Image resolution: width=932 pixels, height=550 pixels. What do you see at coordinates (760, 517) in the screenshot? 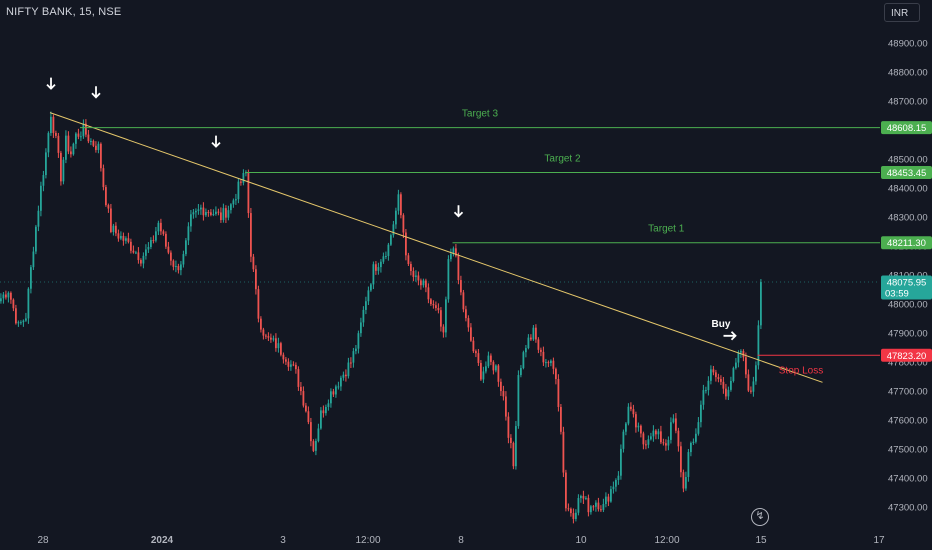
I see `lightning-replay-icon: ↯` at bounding box center [760, 517].